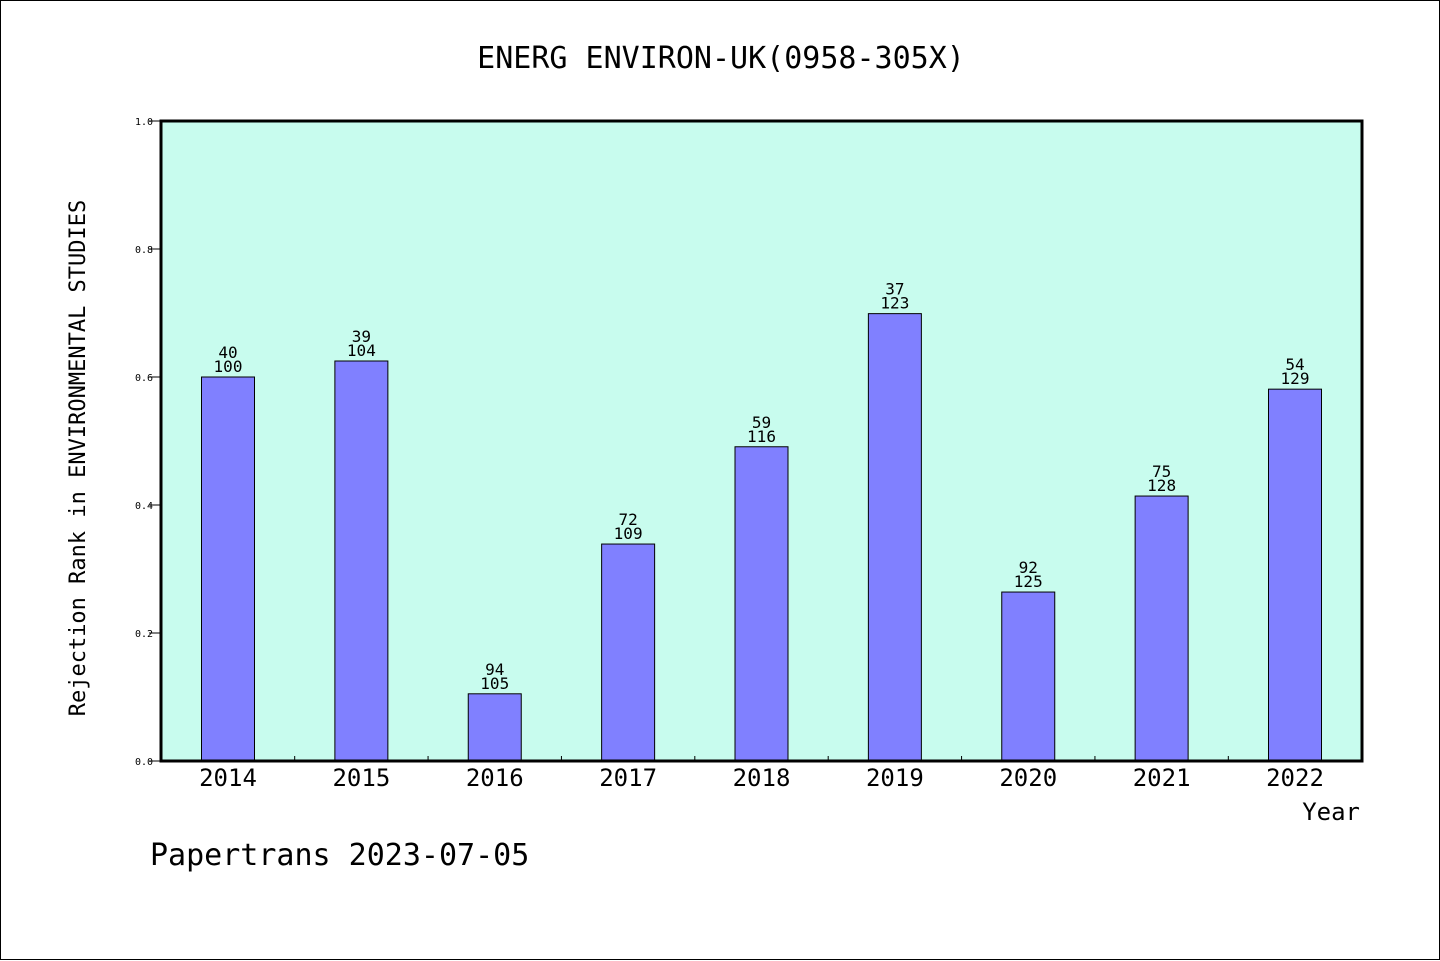  What do you see at coordinates (144, 762) in the screenshot?
I see `y-tick-label: 0.0` at bounding box center [144, 762].